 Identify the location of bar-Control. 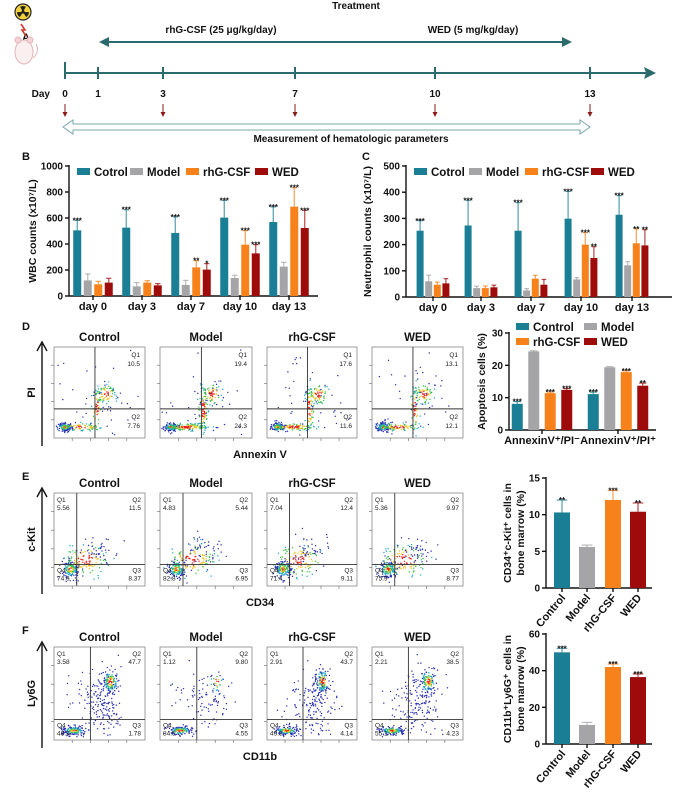
(593, 412).